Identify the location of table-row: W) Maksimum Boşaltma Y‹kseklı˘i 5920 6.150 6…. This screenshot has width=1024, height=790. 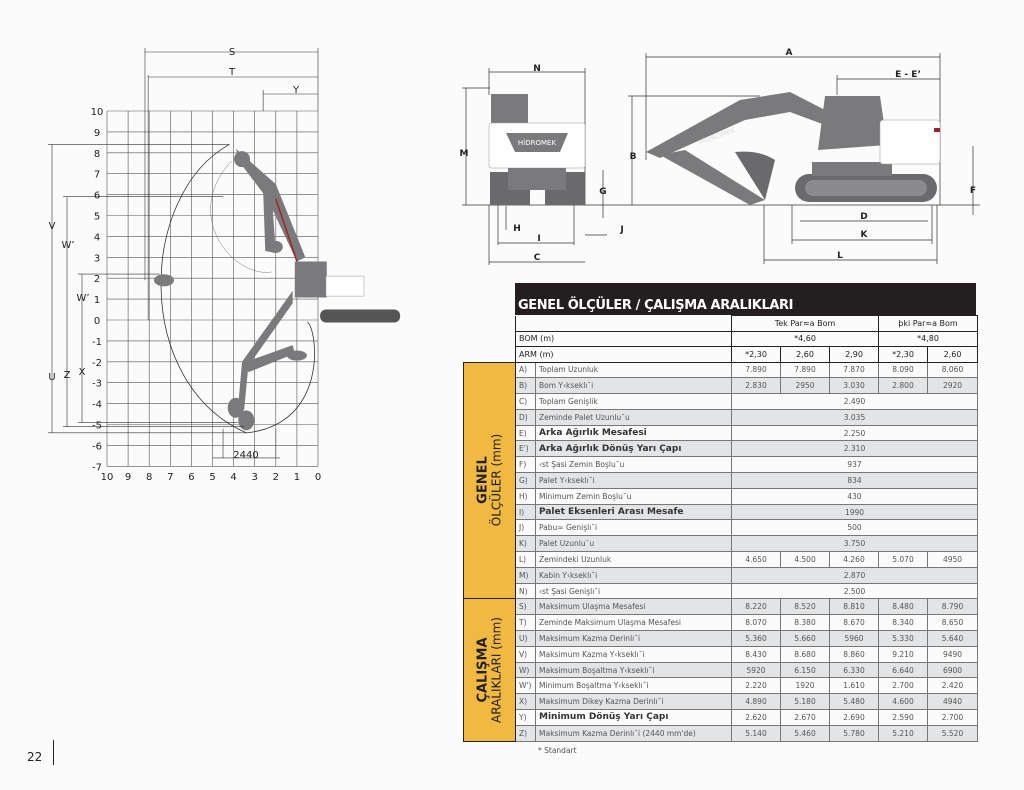
(721, 670).